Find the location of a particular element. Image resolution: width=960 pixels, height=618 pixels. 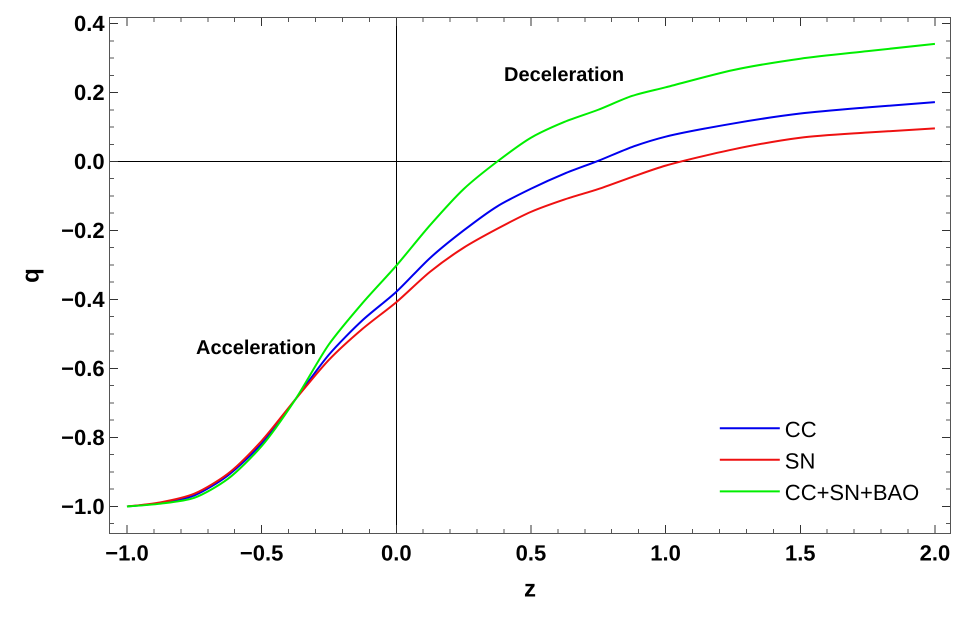

y-tick-label: 0.2 is located at coordinates (89, 93).